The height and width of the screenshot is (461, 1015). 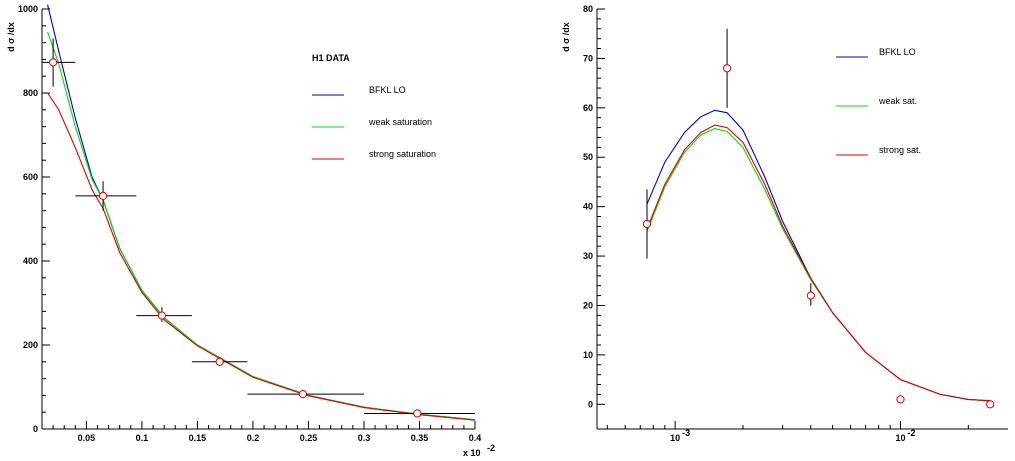 What do you see at coordinates (400, 122) in the screenshot?
I see `legend-label: weak saturation` at bounding box center [400, 122].